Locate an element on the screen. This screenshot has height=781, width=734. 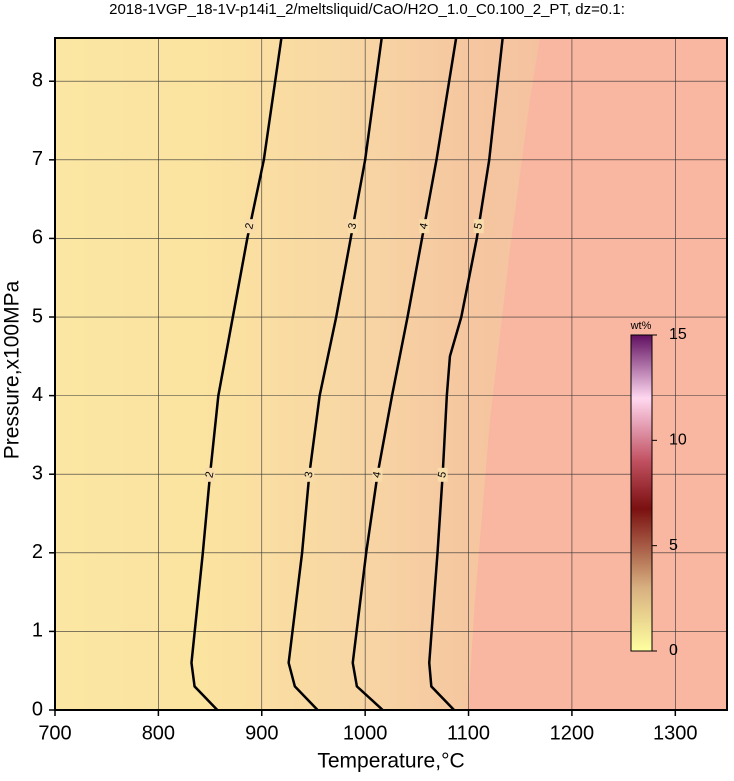
x-tick-label: 900 is located at coordinates (261, 733).